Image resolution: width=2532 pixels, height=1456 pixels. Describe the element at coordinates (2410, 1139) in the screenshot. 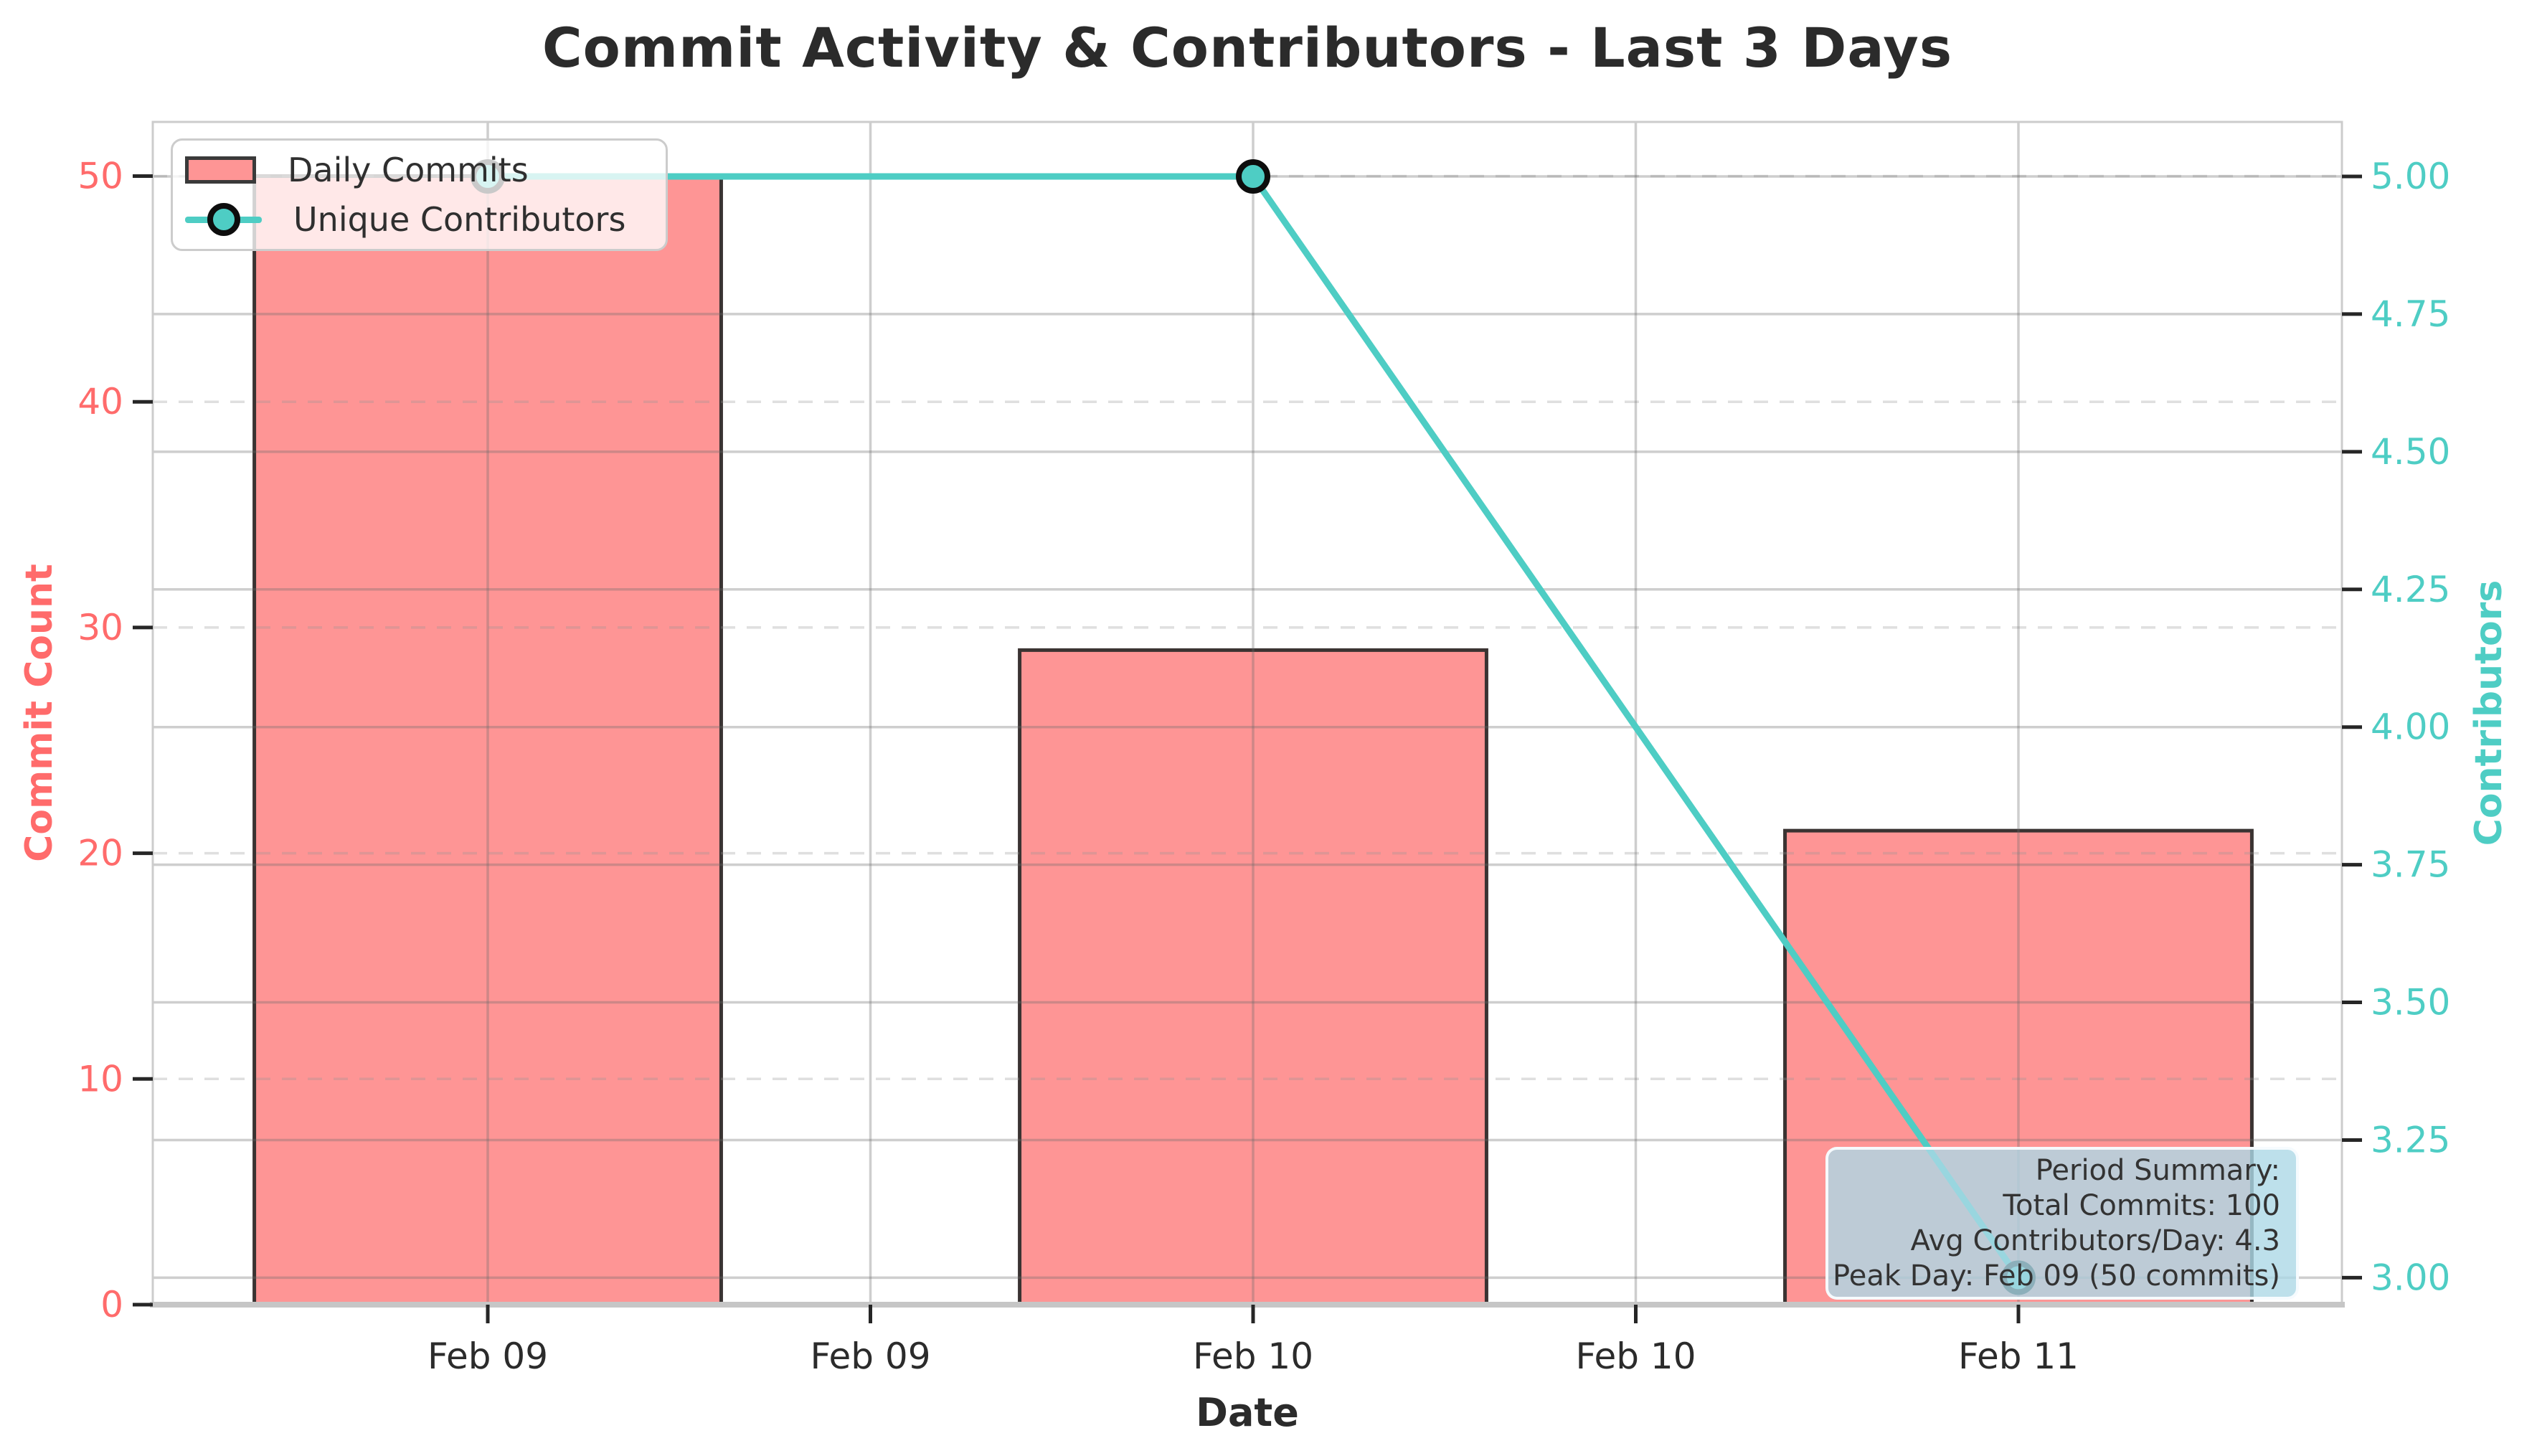

I see `right-tick-label: 3.25` at that location.